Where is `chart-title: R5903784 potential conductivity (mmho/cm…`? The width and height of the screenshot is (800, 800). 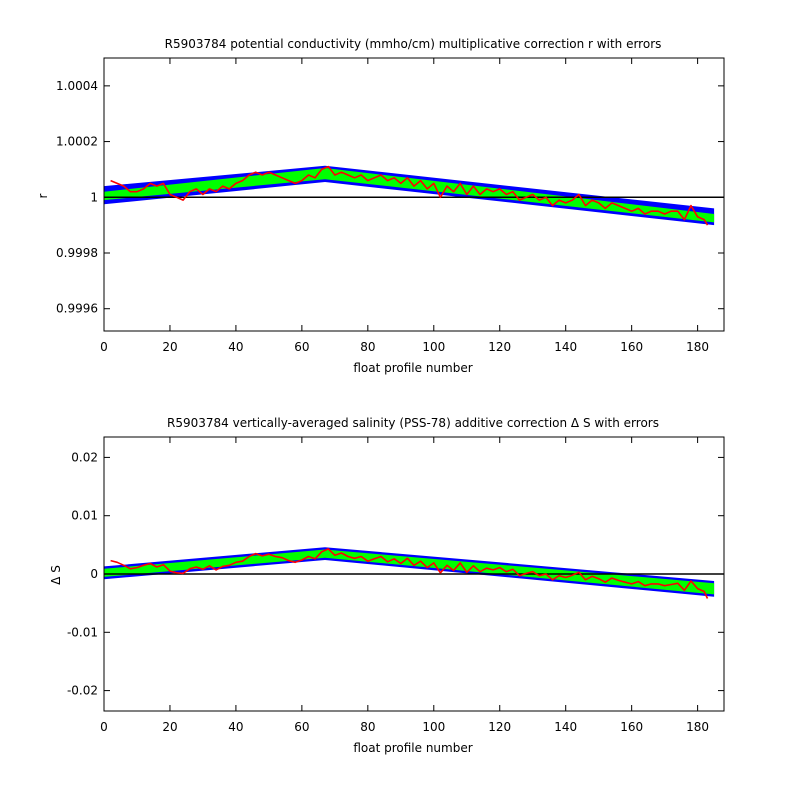
chart-title: R5903784 potential conductivity (mmho/cm… is located at coordinates (413, 44).